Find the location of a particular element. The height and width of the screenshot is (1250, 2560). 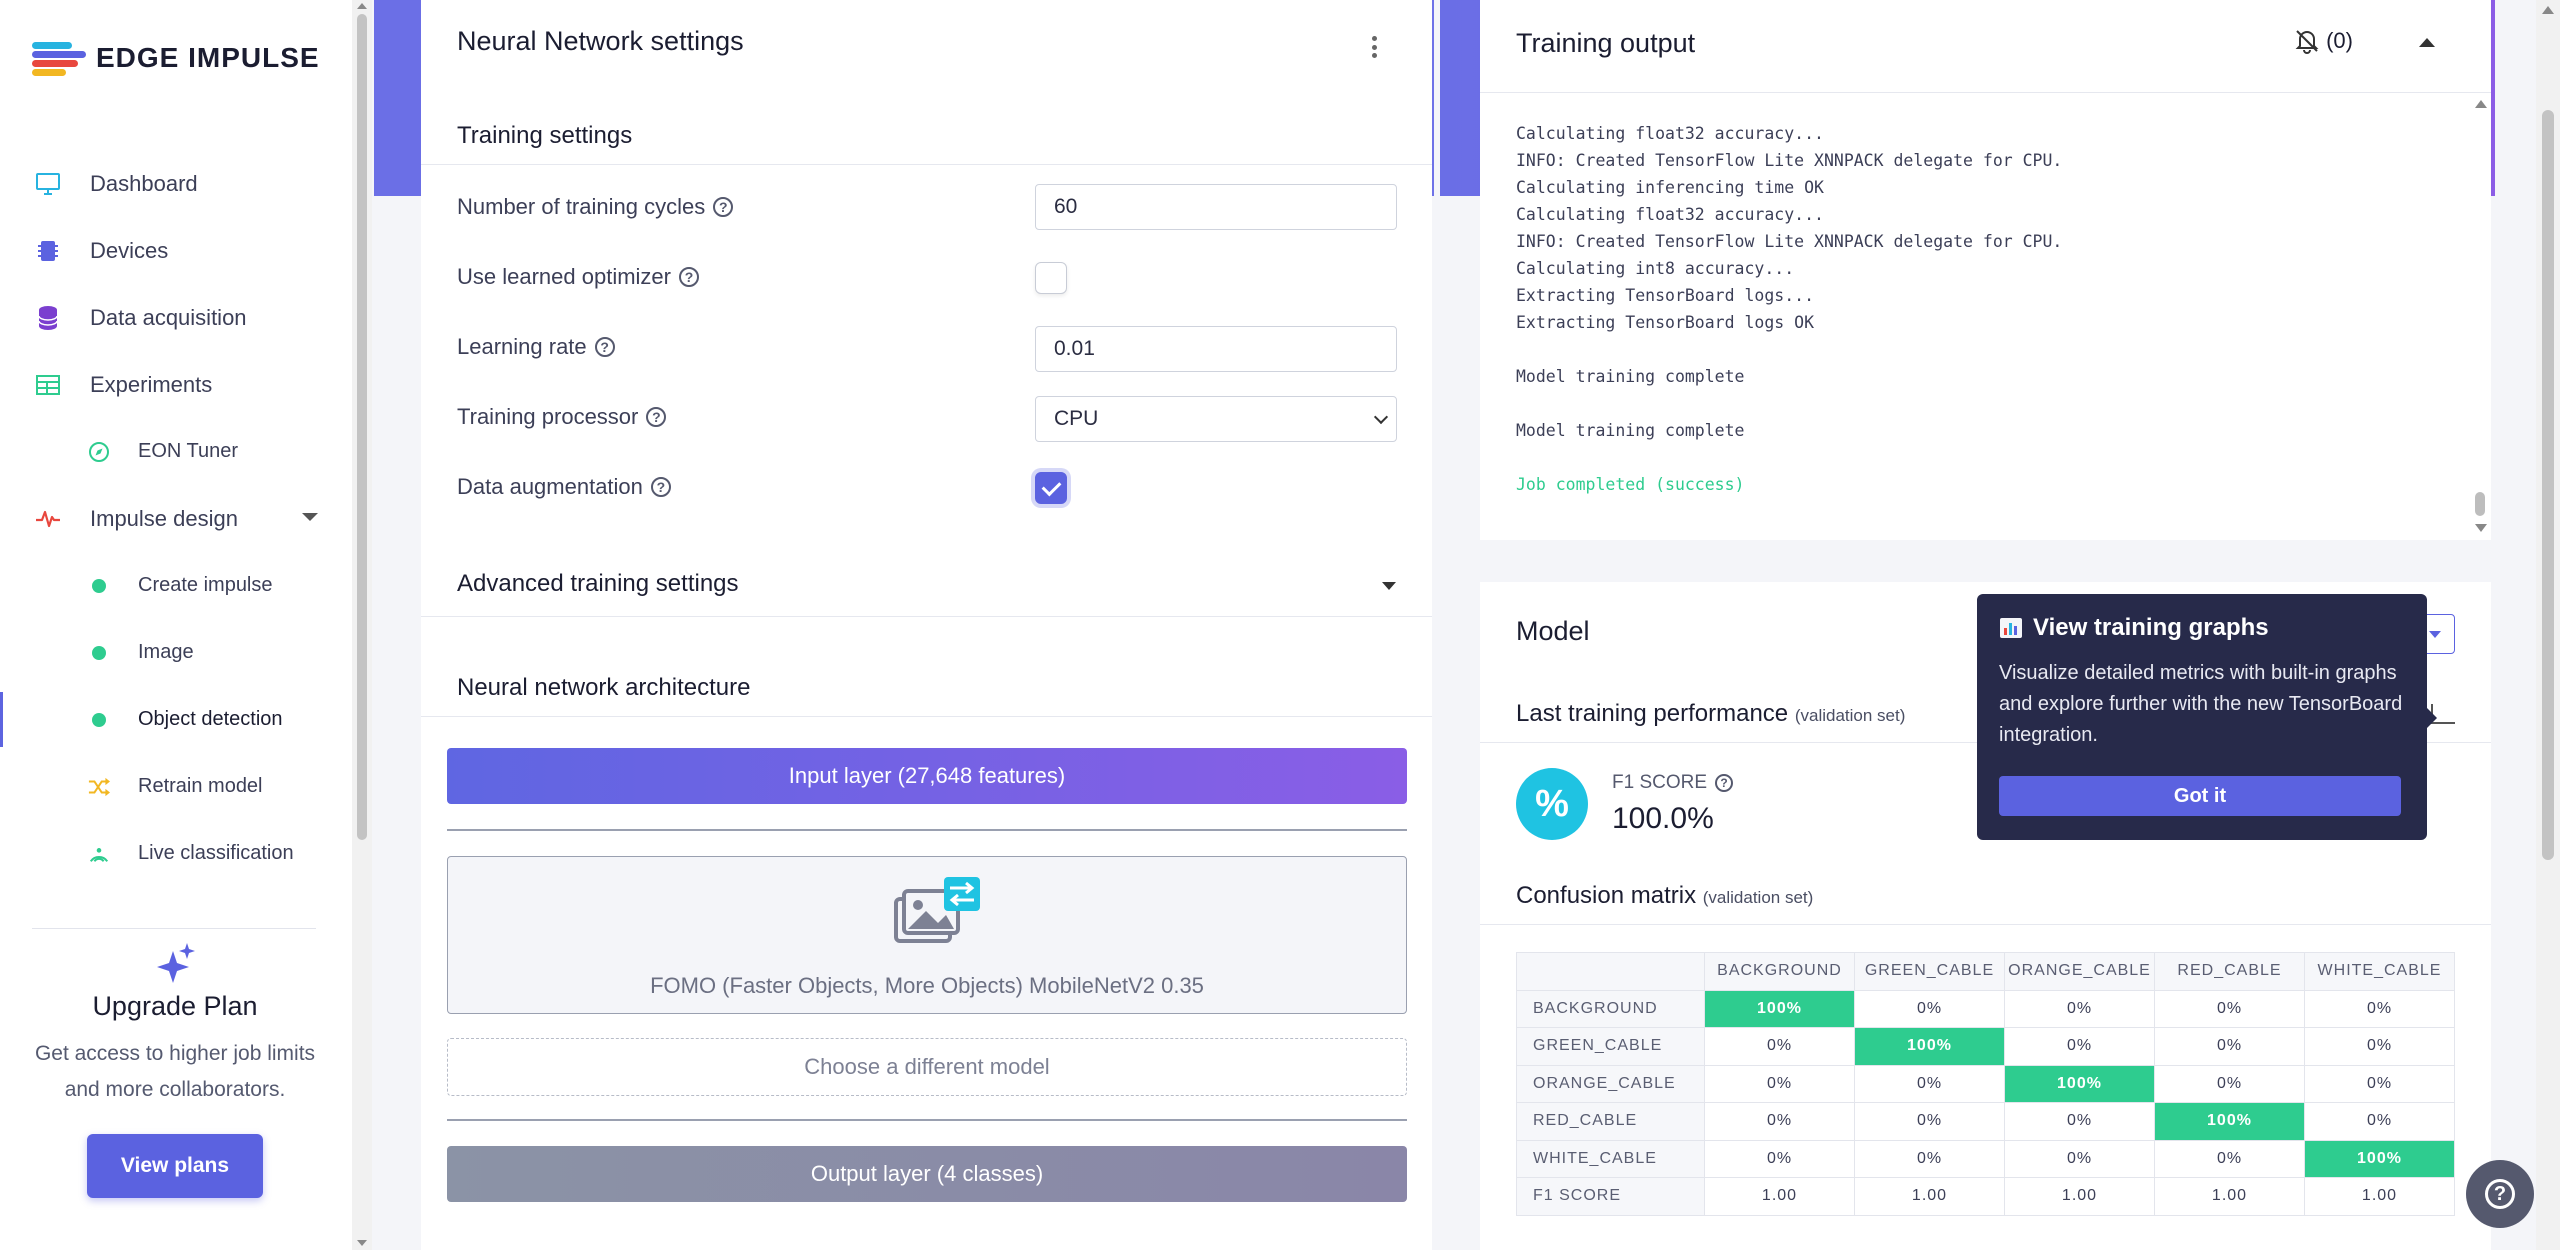

sidebar-item-label: Image is located at coordinates (166, 652).